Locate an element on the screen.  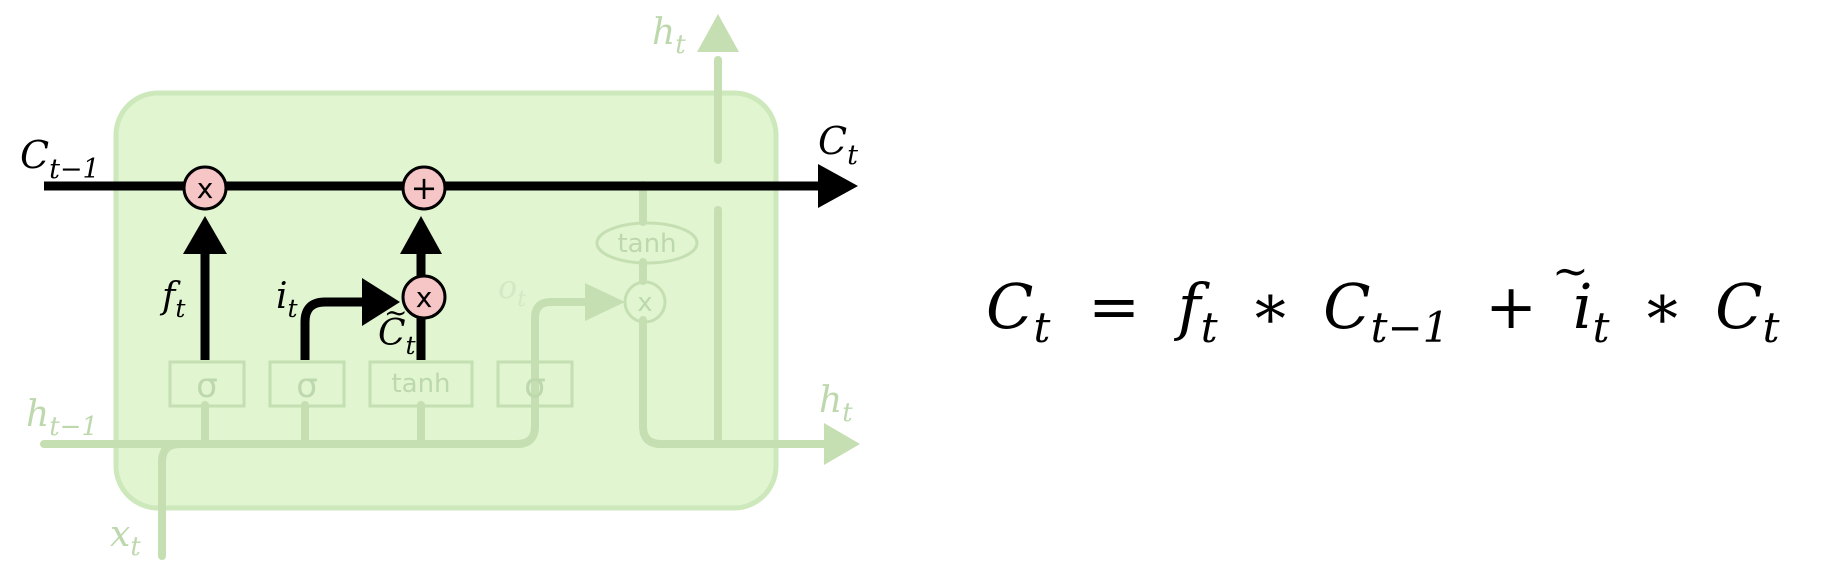
forget-op-symbol: x is located at coordinates (205, 188).